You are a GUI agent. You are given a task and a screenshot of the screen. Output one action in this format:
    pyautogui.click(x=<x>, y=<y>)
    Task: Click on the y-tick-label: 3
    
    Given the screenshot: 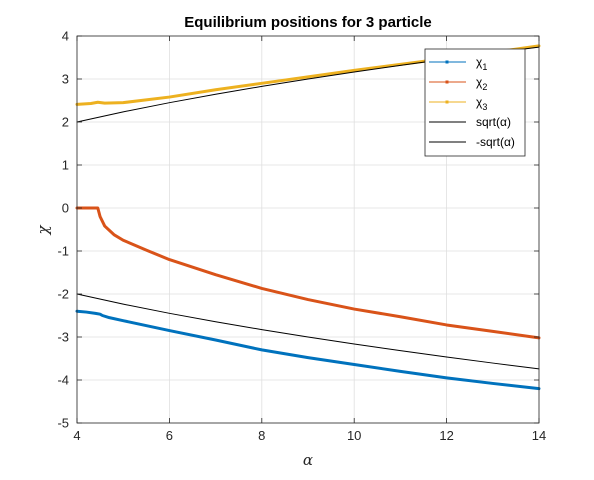 What is the action you would take?
    pyautogui.click(x=65, y=79)
    